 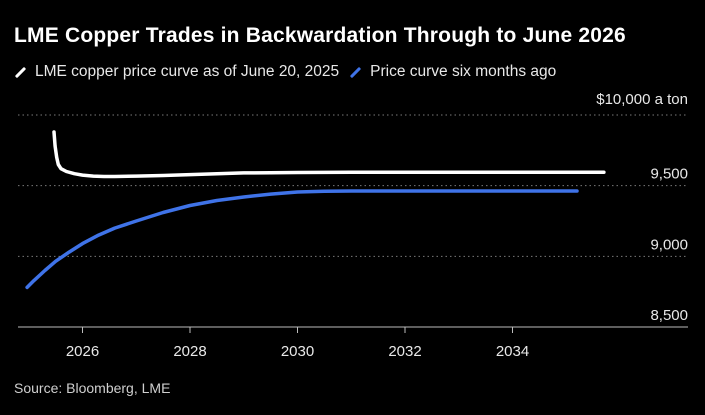 What do you see at coordinates (669, 315) in the screenshot?
I see `y-tick-label: 8,500` at bounding box center [669, 315].